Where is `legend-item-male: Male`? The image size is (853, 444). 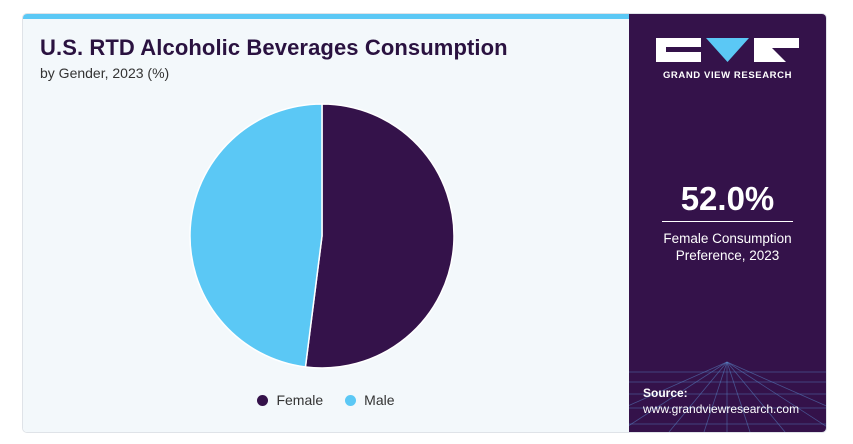
legend-item-male: Male is located at coordinates (370, 400).